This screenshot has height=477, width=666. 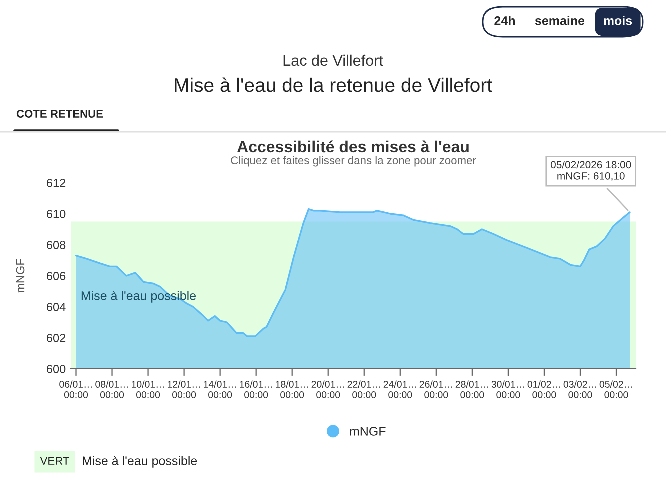 What do you see at coordinates (220, 389) in the screenshot?
I see `x-tick-label: 14/01… 00:00` at bounding box center [220, 389].